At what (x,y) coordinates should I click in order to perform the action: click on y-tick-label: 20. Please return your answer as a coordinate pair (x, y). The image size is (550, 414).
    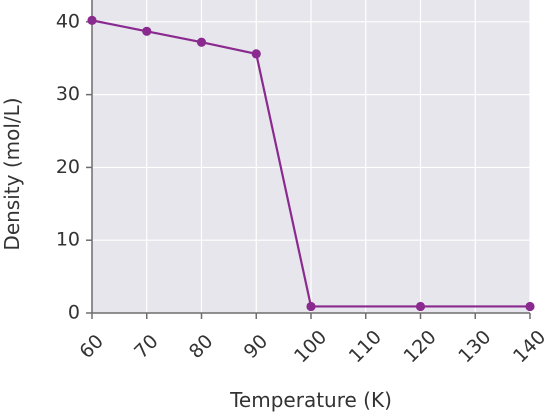
    Looking at the image, I should click on (68, 167).